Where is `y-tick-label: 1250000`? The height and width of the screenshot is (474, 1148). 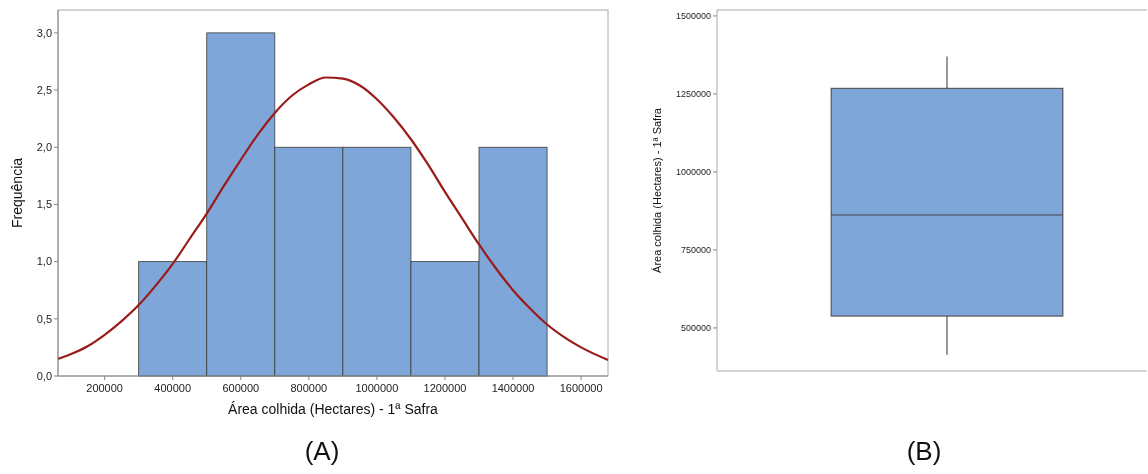 y-tick-label: 1250000 is located at coordinates (693, 94).